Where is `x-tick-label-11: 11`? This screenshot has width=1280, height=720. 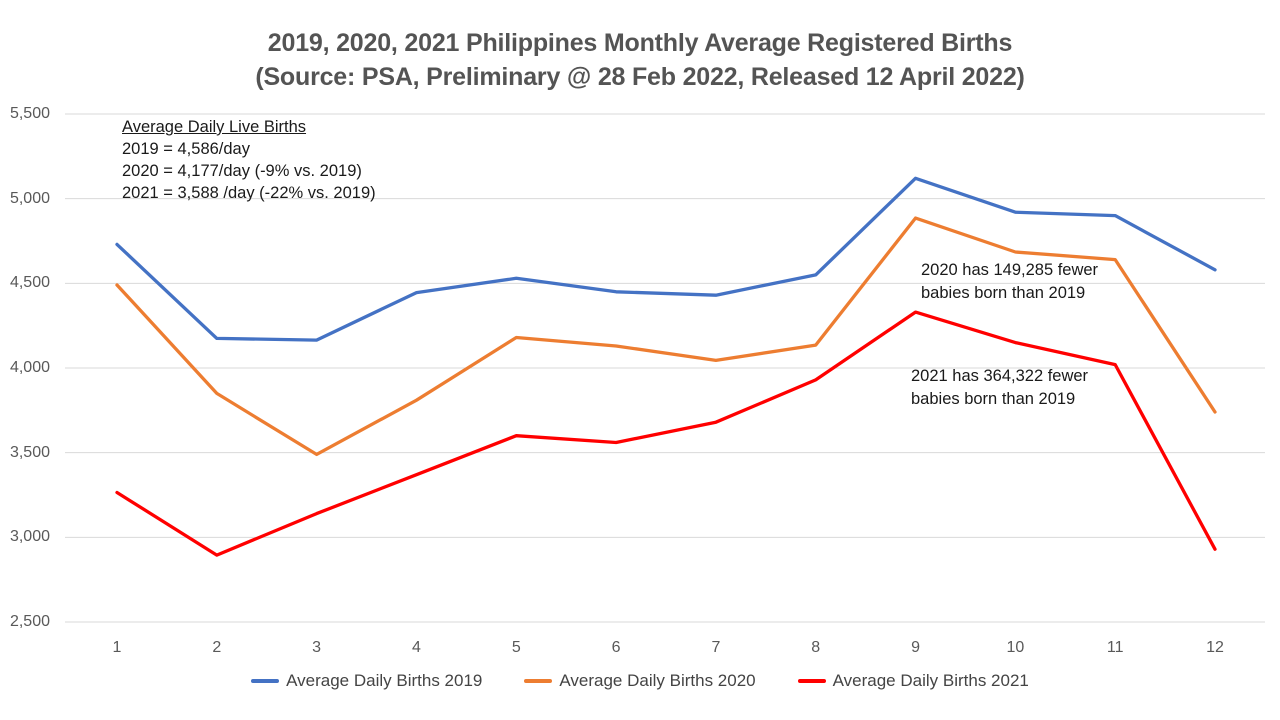 x-tick-label-11: 11 is located at coordinates (1115, 647).